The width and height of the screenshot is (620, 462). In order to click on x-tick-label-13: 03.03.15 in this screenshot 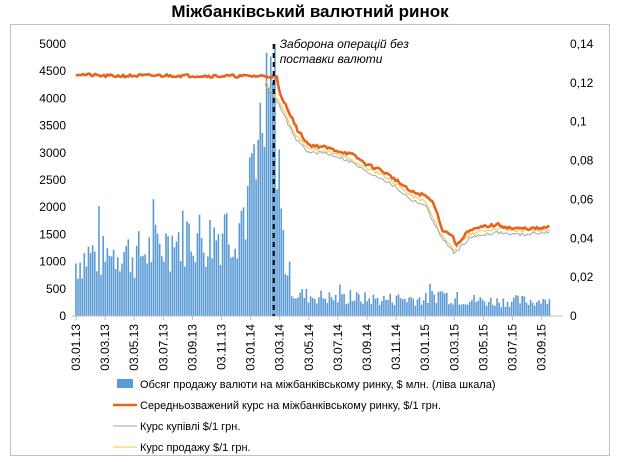, I will do `click(454, 347)`.